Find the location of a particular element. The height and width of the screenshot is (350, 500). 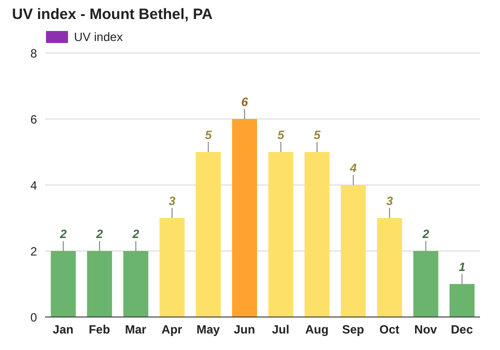

y-tick-label: 6 is located at coordinates (34, 119).